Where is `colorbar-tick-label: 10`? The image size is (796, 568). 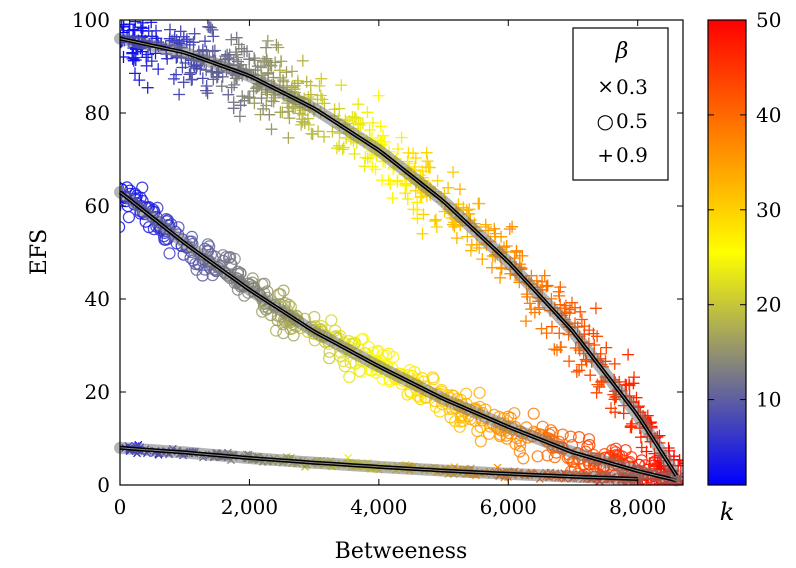
colorbar-tick-label: 10 is located at coordinates (768, 400).